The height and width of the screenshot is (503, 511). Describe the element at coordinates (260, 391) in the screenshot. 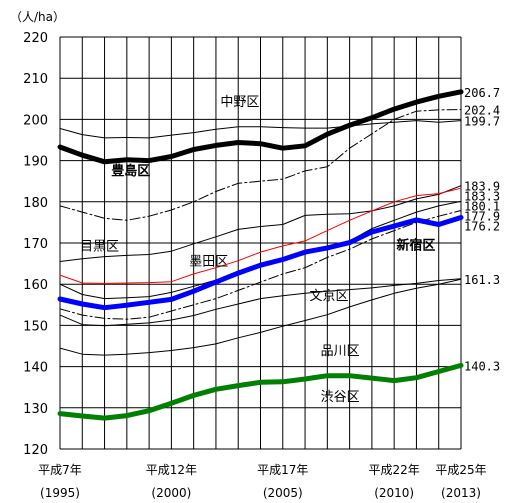

I see `series-line-渋谷区` at that location.